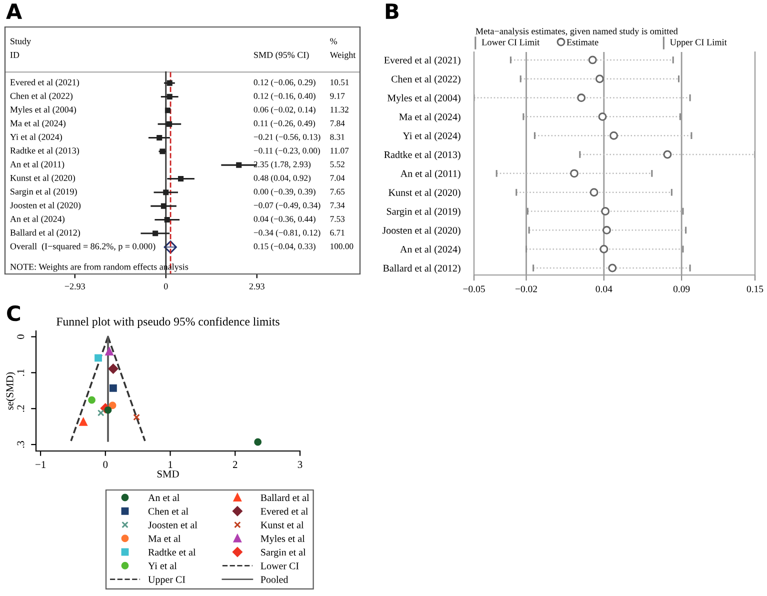 The height and width of the screenshot is (596, 767). Describe the element at coordinates (526, 289) in the screenshot. I see `x-tick-label: −0.02` at that location.